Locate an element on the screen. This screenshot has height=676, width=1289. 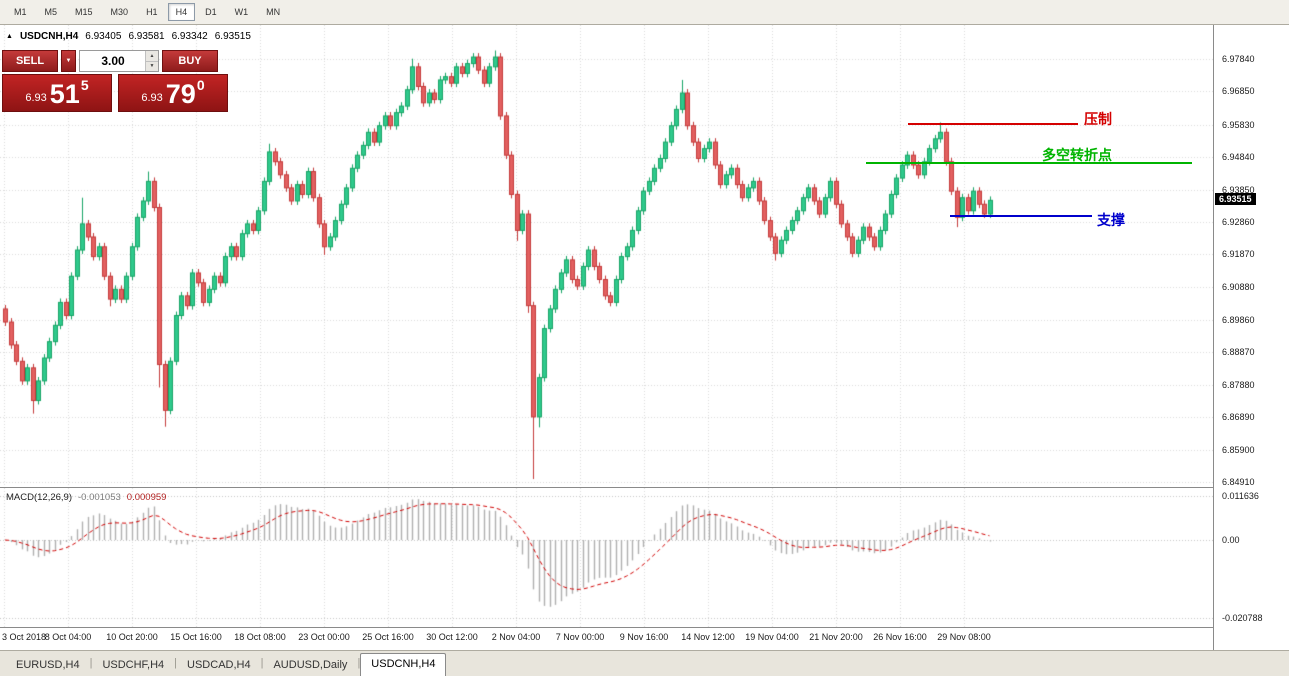
tab-audusd-daily: AUDUSD,Daily is located at coordinates (310, 665).